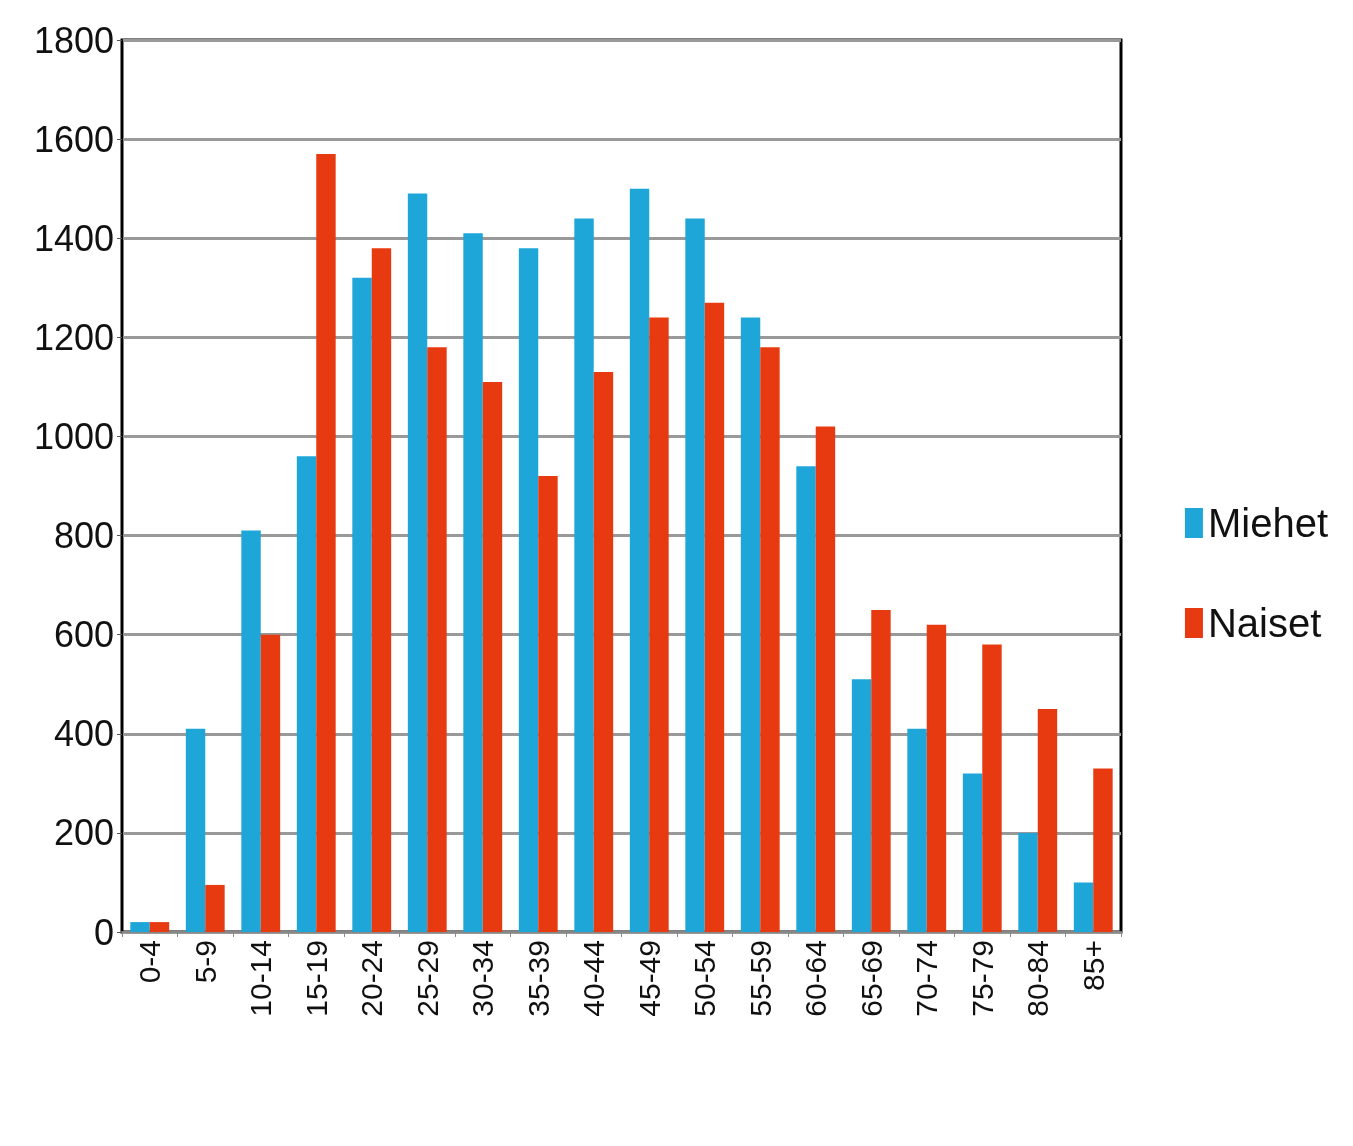 This screenshot has width=1353, height=1146. Describe the element at coordinates (427, 978) in the screenshot. I see `x-tick-label: 25-29` at that location.